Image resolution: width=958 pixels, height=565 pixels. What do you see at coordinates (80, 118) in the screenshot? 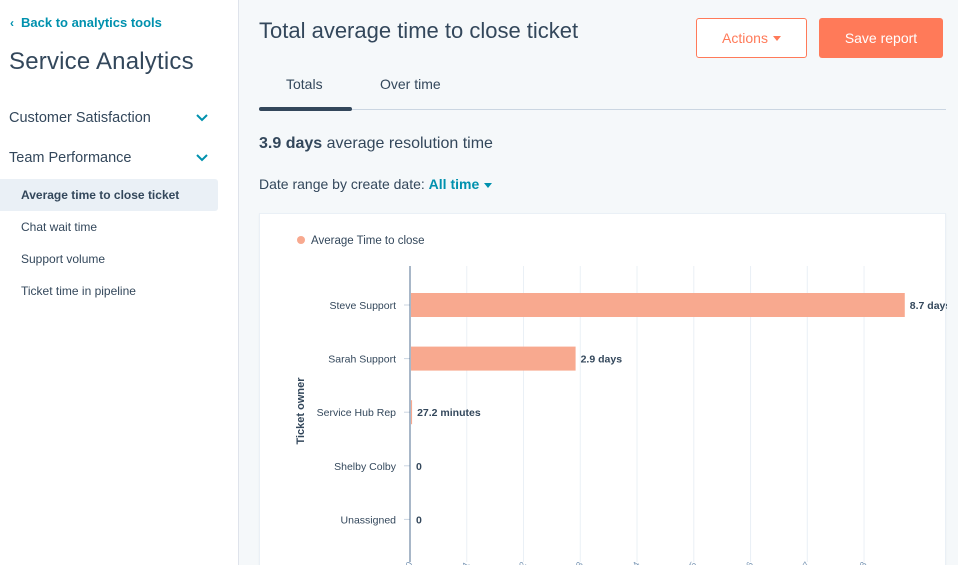
I see `section-label: Customer Satisfaction` at bounding box center [80, 118].